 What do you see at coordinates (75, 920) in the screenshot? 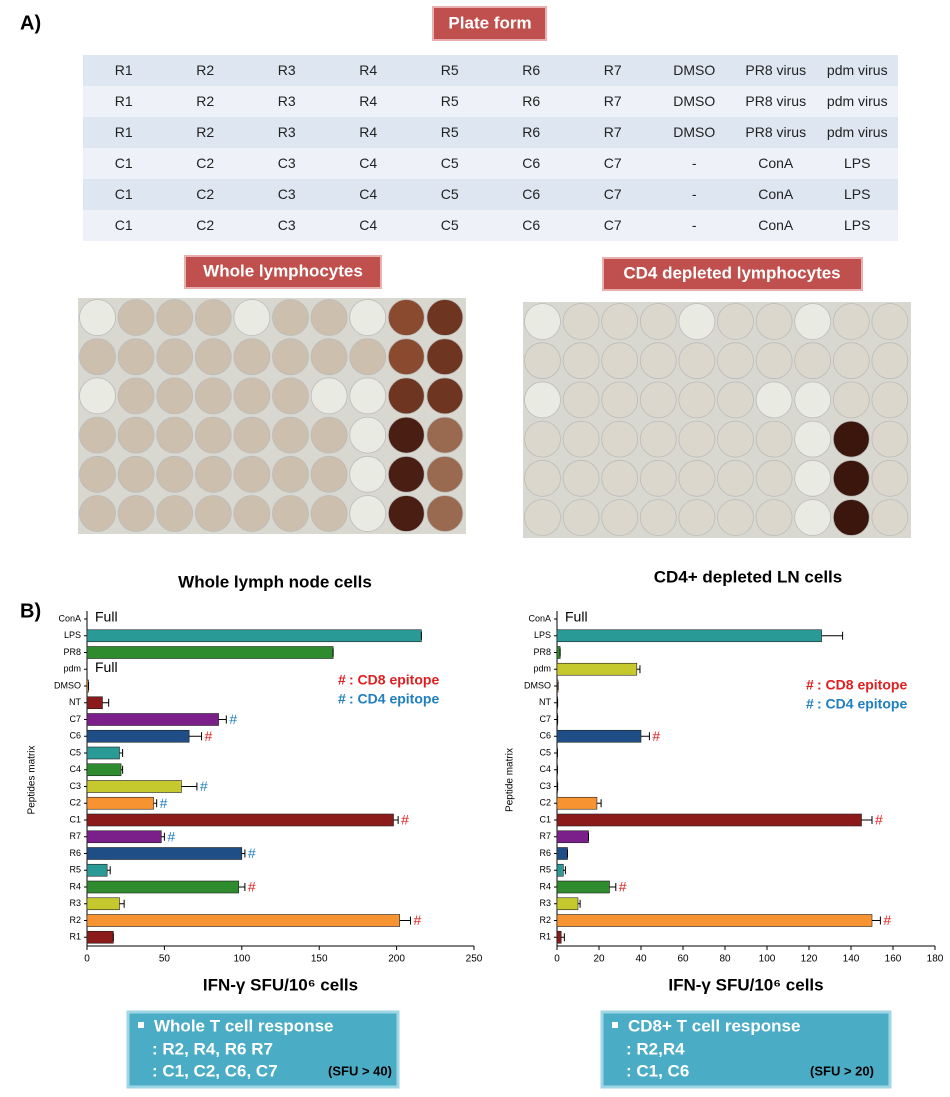
I see `y-tick-label: R2` at bounding box center [75, 920].